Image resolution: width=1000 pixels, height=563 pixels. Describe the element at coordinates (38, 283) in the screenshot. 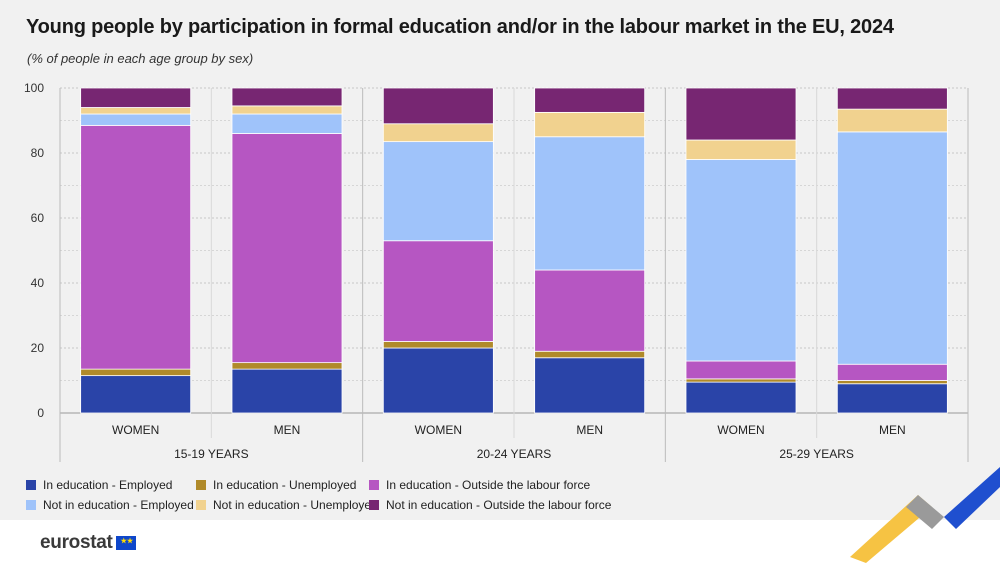

I see `y-tick-label: 40` at that location.